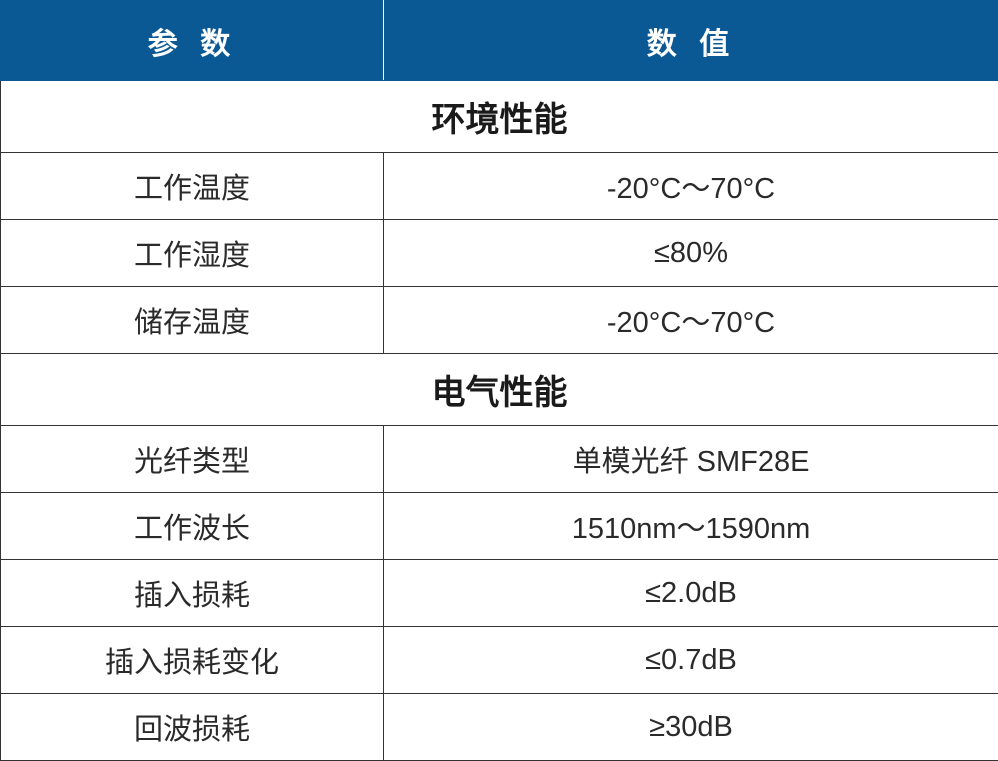 Image resolution: width=998 pixels, height=761 pixels. I want to click on table-row: 光纤类型 单模光纤 SMF28E, so click(499, 459).